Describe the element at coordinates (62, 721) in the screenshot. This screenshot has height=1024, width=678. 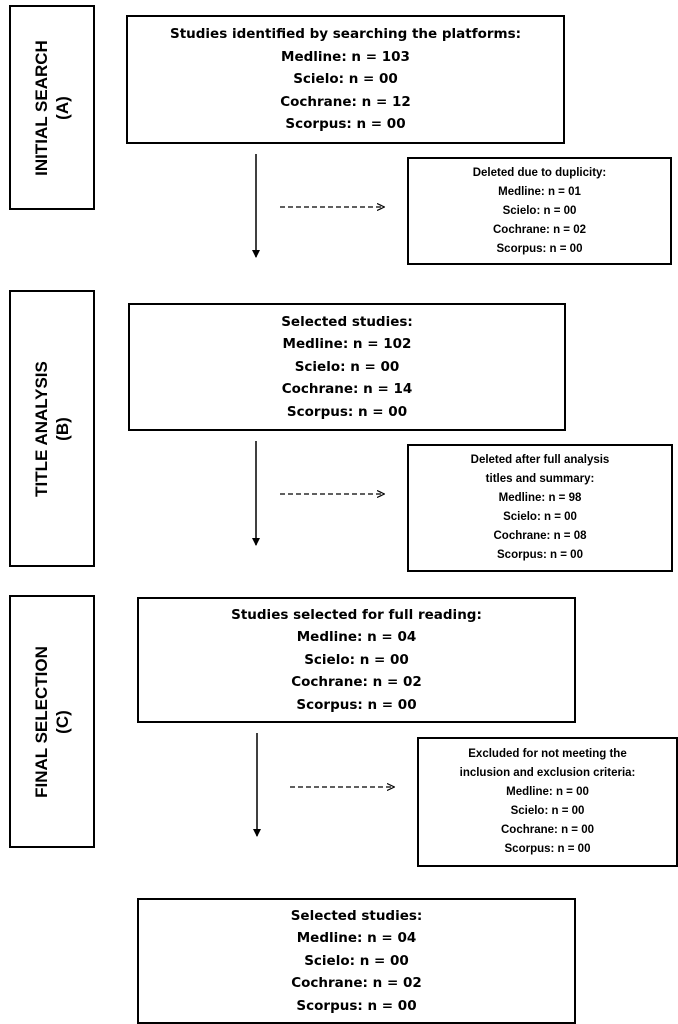
I see `stage-letter: (C)` at that location.